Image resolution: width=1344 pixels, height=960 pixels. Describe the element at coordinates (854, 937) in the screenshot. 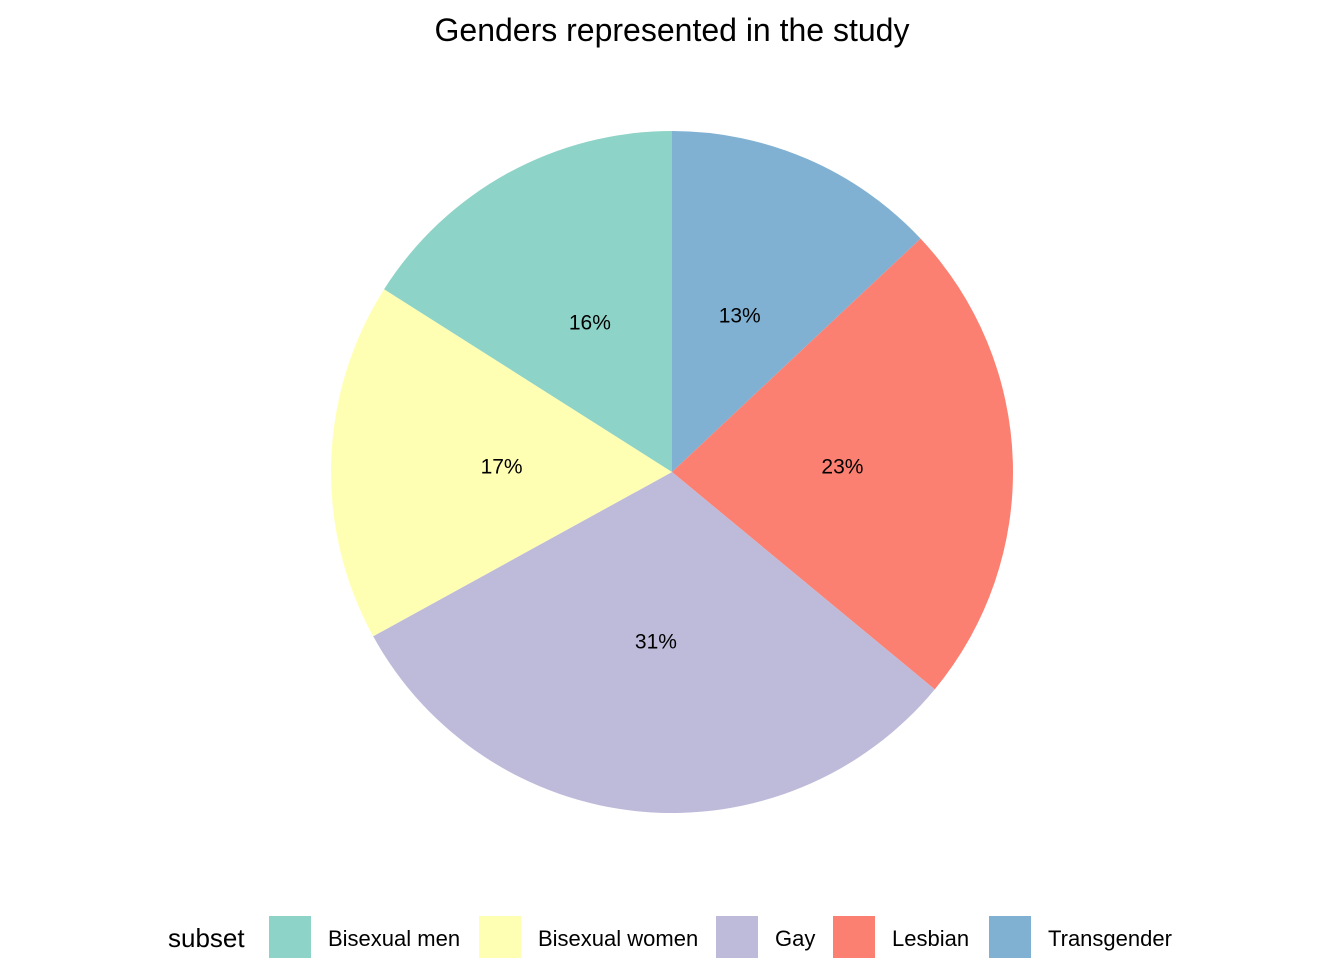

I see `legend-key-lesbian` at that location.